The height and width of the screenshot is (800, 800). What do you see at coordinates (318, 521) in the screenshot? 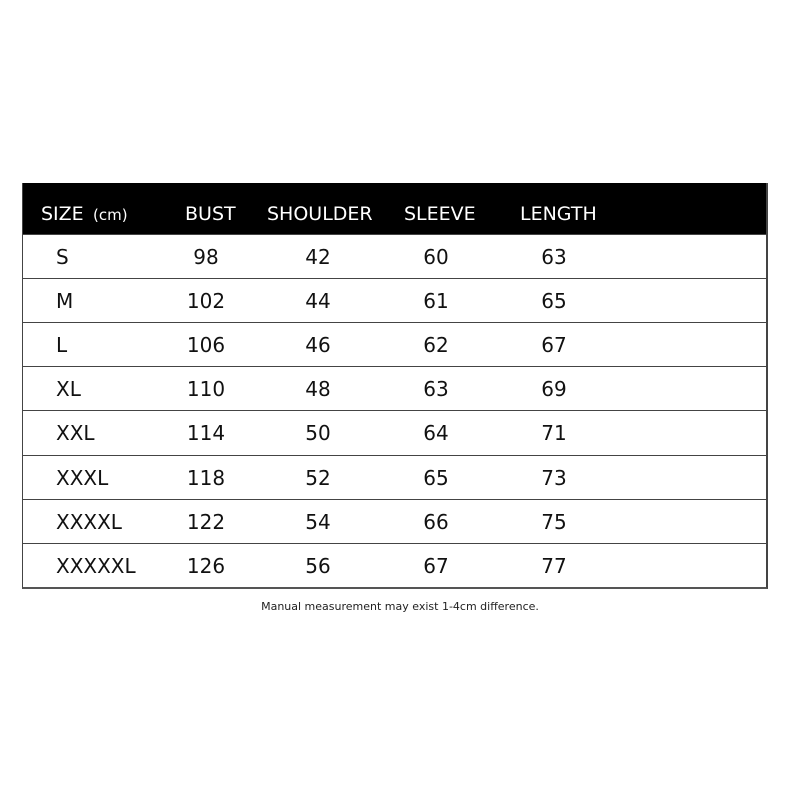
I see `cell-shoulder: 54` at bounding box center [318, 521].